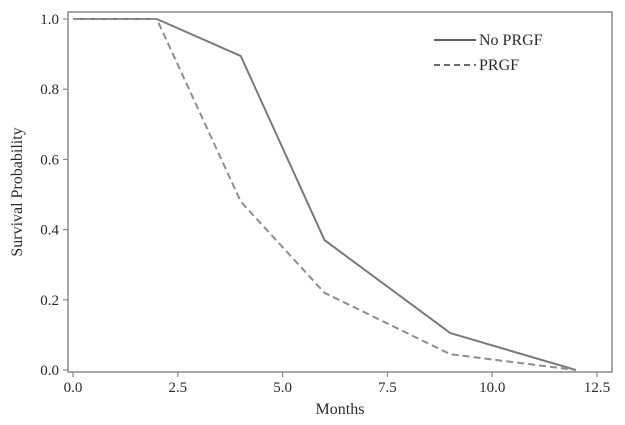 This screenshot has width=625, height=425. Describe the element at coordinates (49, 301) in the screenshot. I see `y-tick-label: 0.2` at that location.